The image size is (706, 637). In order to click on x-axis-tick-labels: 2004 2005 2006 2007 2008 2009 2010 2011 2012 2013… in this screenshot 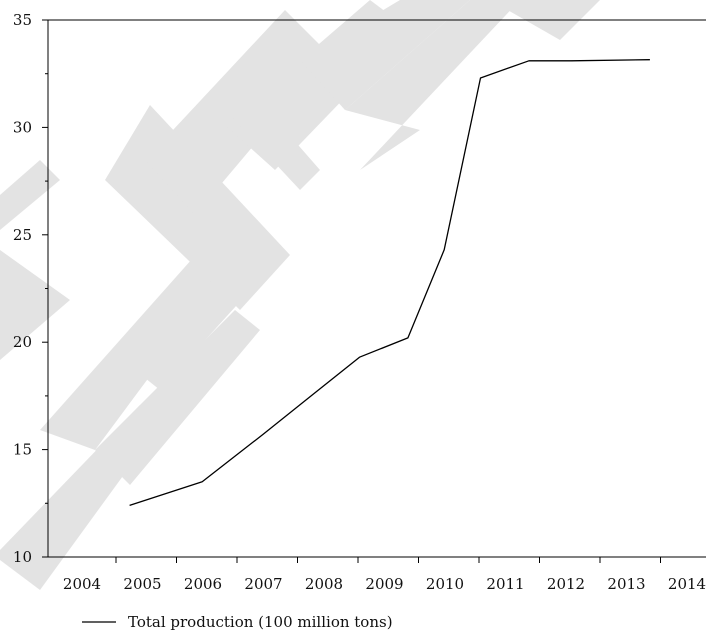, I will do `click(384, 584)`.